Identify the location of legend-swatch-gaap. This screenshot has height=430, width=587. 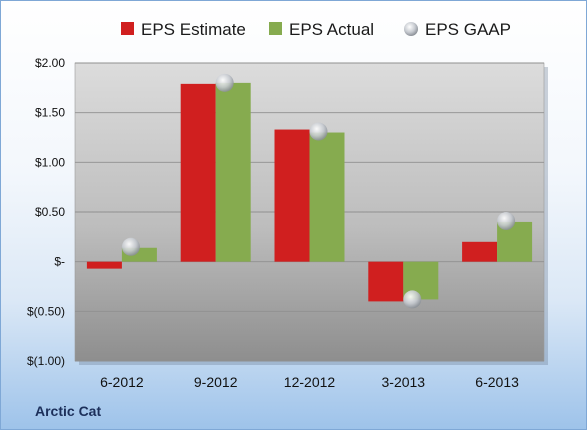
(411, 29).